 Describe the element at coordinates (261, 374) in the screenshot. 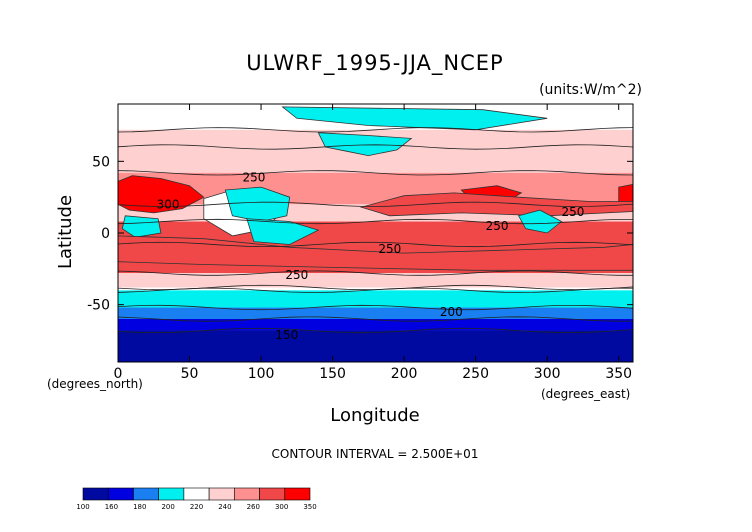

I see `x-tick-label-2: 100` at that location.